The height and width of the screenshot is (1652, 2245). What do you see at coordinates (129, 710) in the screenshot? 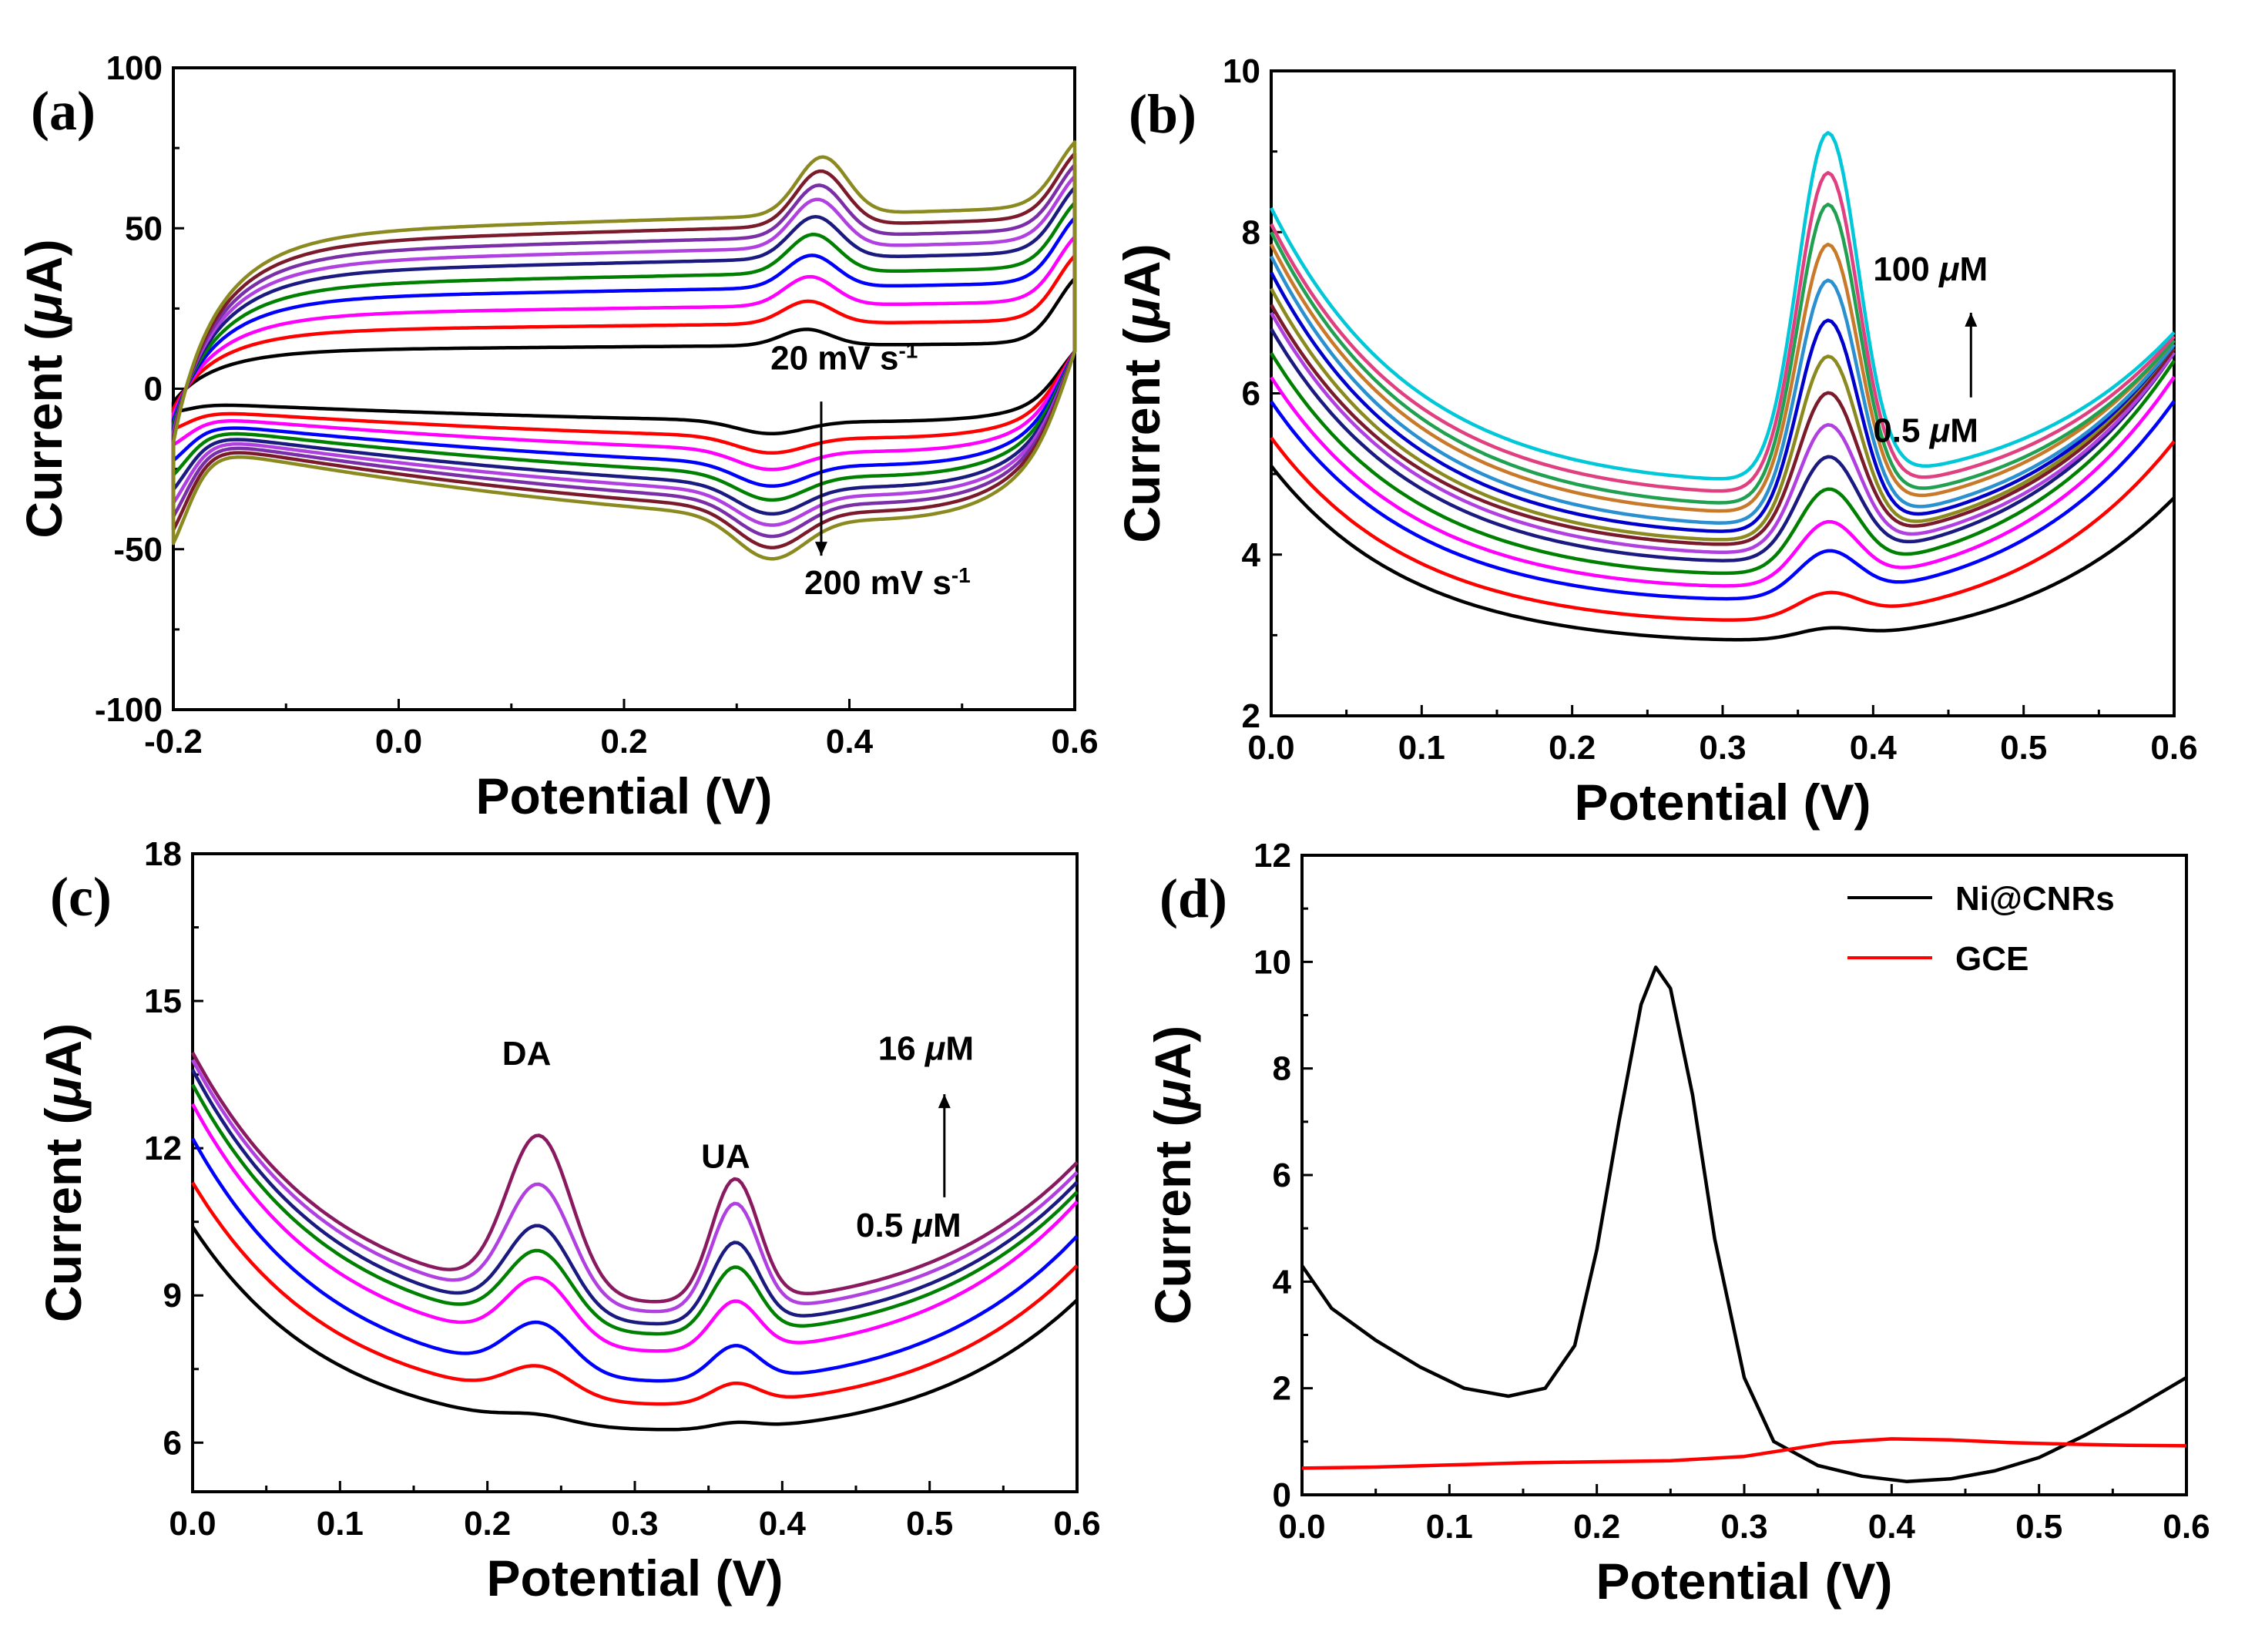
I see `y-tick-label: -100` at bounding box center [129, 710].